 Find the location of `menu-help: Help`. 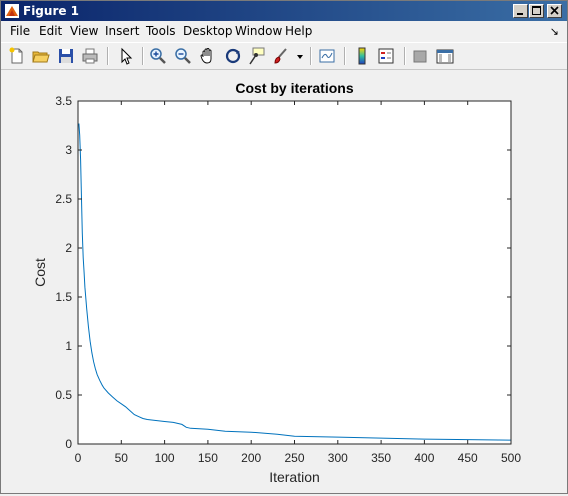

menu-help: Help is located at coordinates (299, 31).